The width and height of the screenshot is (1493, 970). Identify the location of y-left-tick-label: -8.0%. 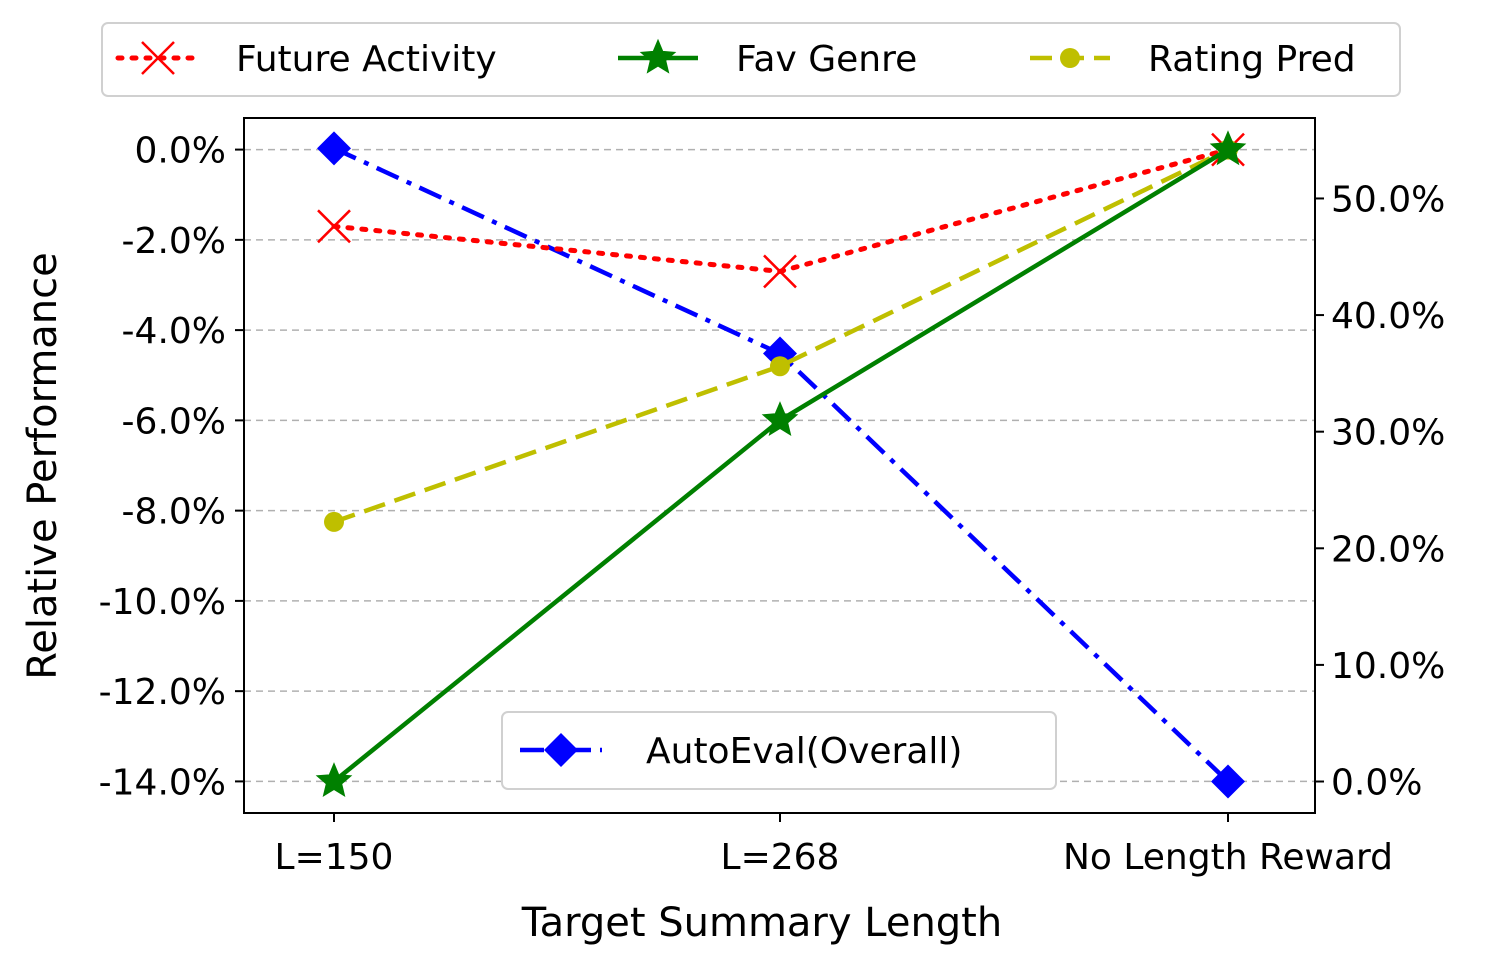
(174, 512).